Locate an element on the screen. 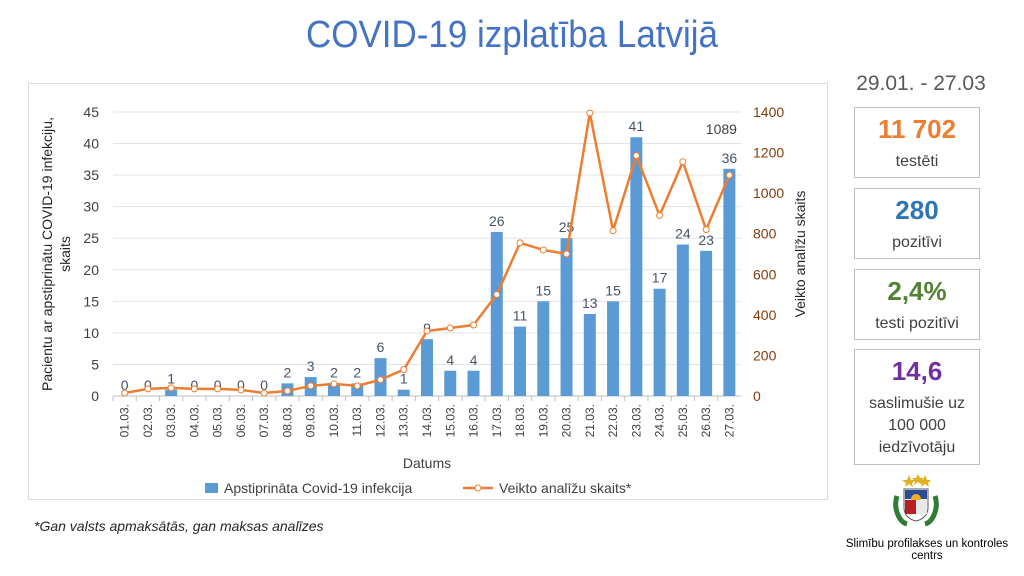 The height and width of the screenshot is (576, 1024). stat-value: 11 702 is located at coordinates (917, 129).